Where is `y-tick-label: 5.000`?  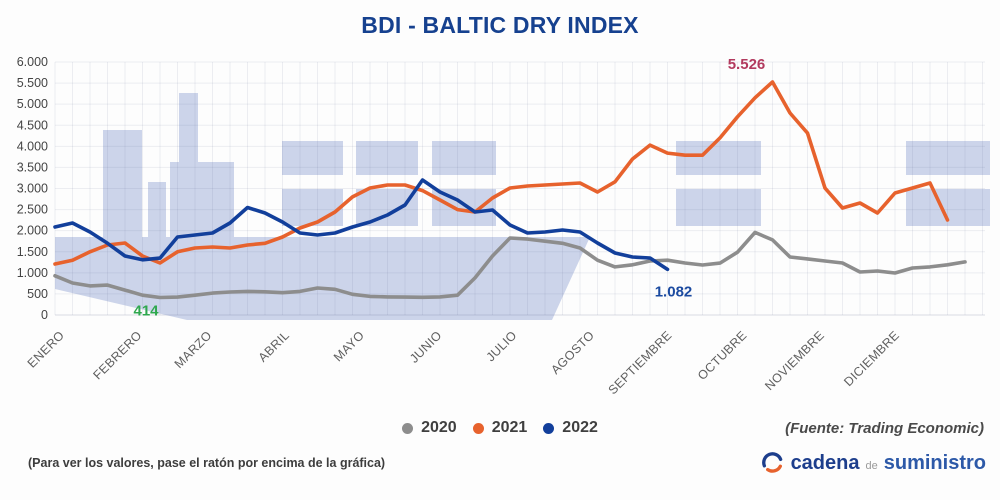
y-tick-label: 5.000 is located at coordinates (32, 104).